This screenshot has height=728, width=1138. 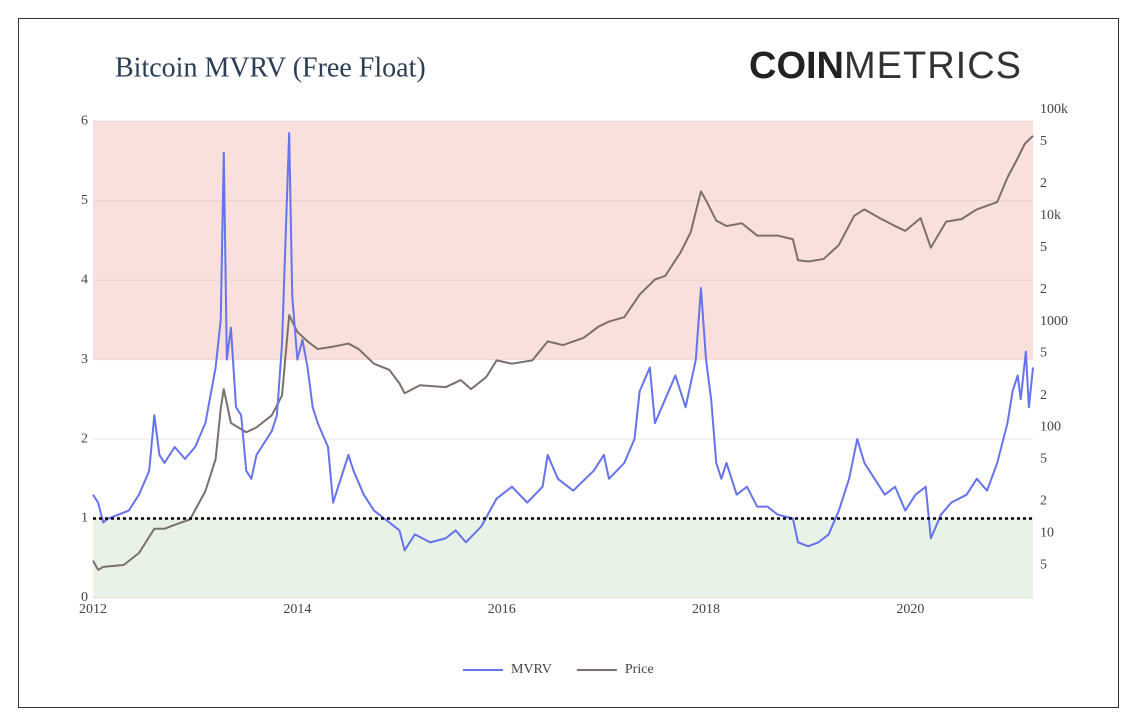 I want to click on x-tick-label: 2016, so click(x=502, y=609).